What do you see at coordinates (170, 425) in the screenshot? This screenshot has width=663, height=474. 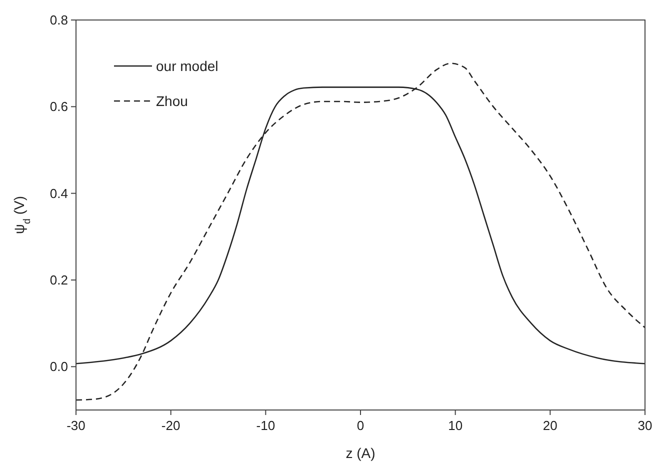 I see `x-tick-label: -20` at bounding box center [170, 425].